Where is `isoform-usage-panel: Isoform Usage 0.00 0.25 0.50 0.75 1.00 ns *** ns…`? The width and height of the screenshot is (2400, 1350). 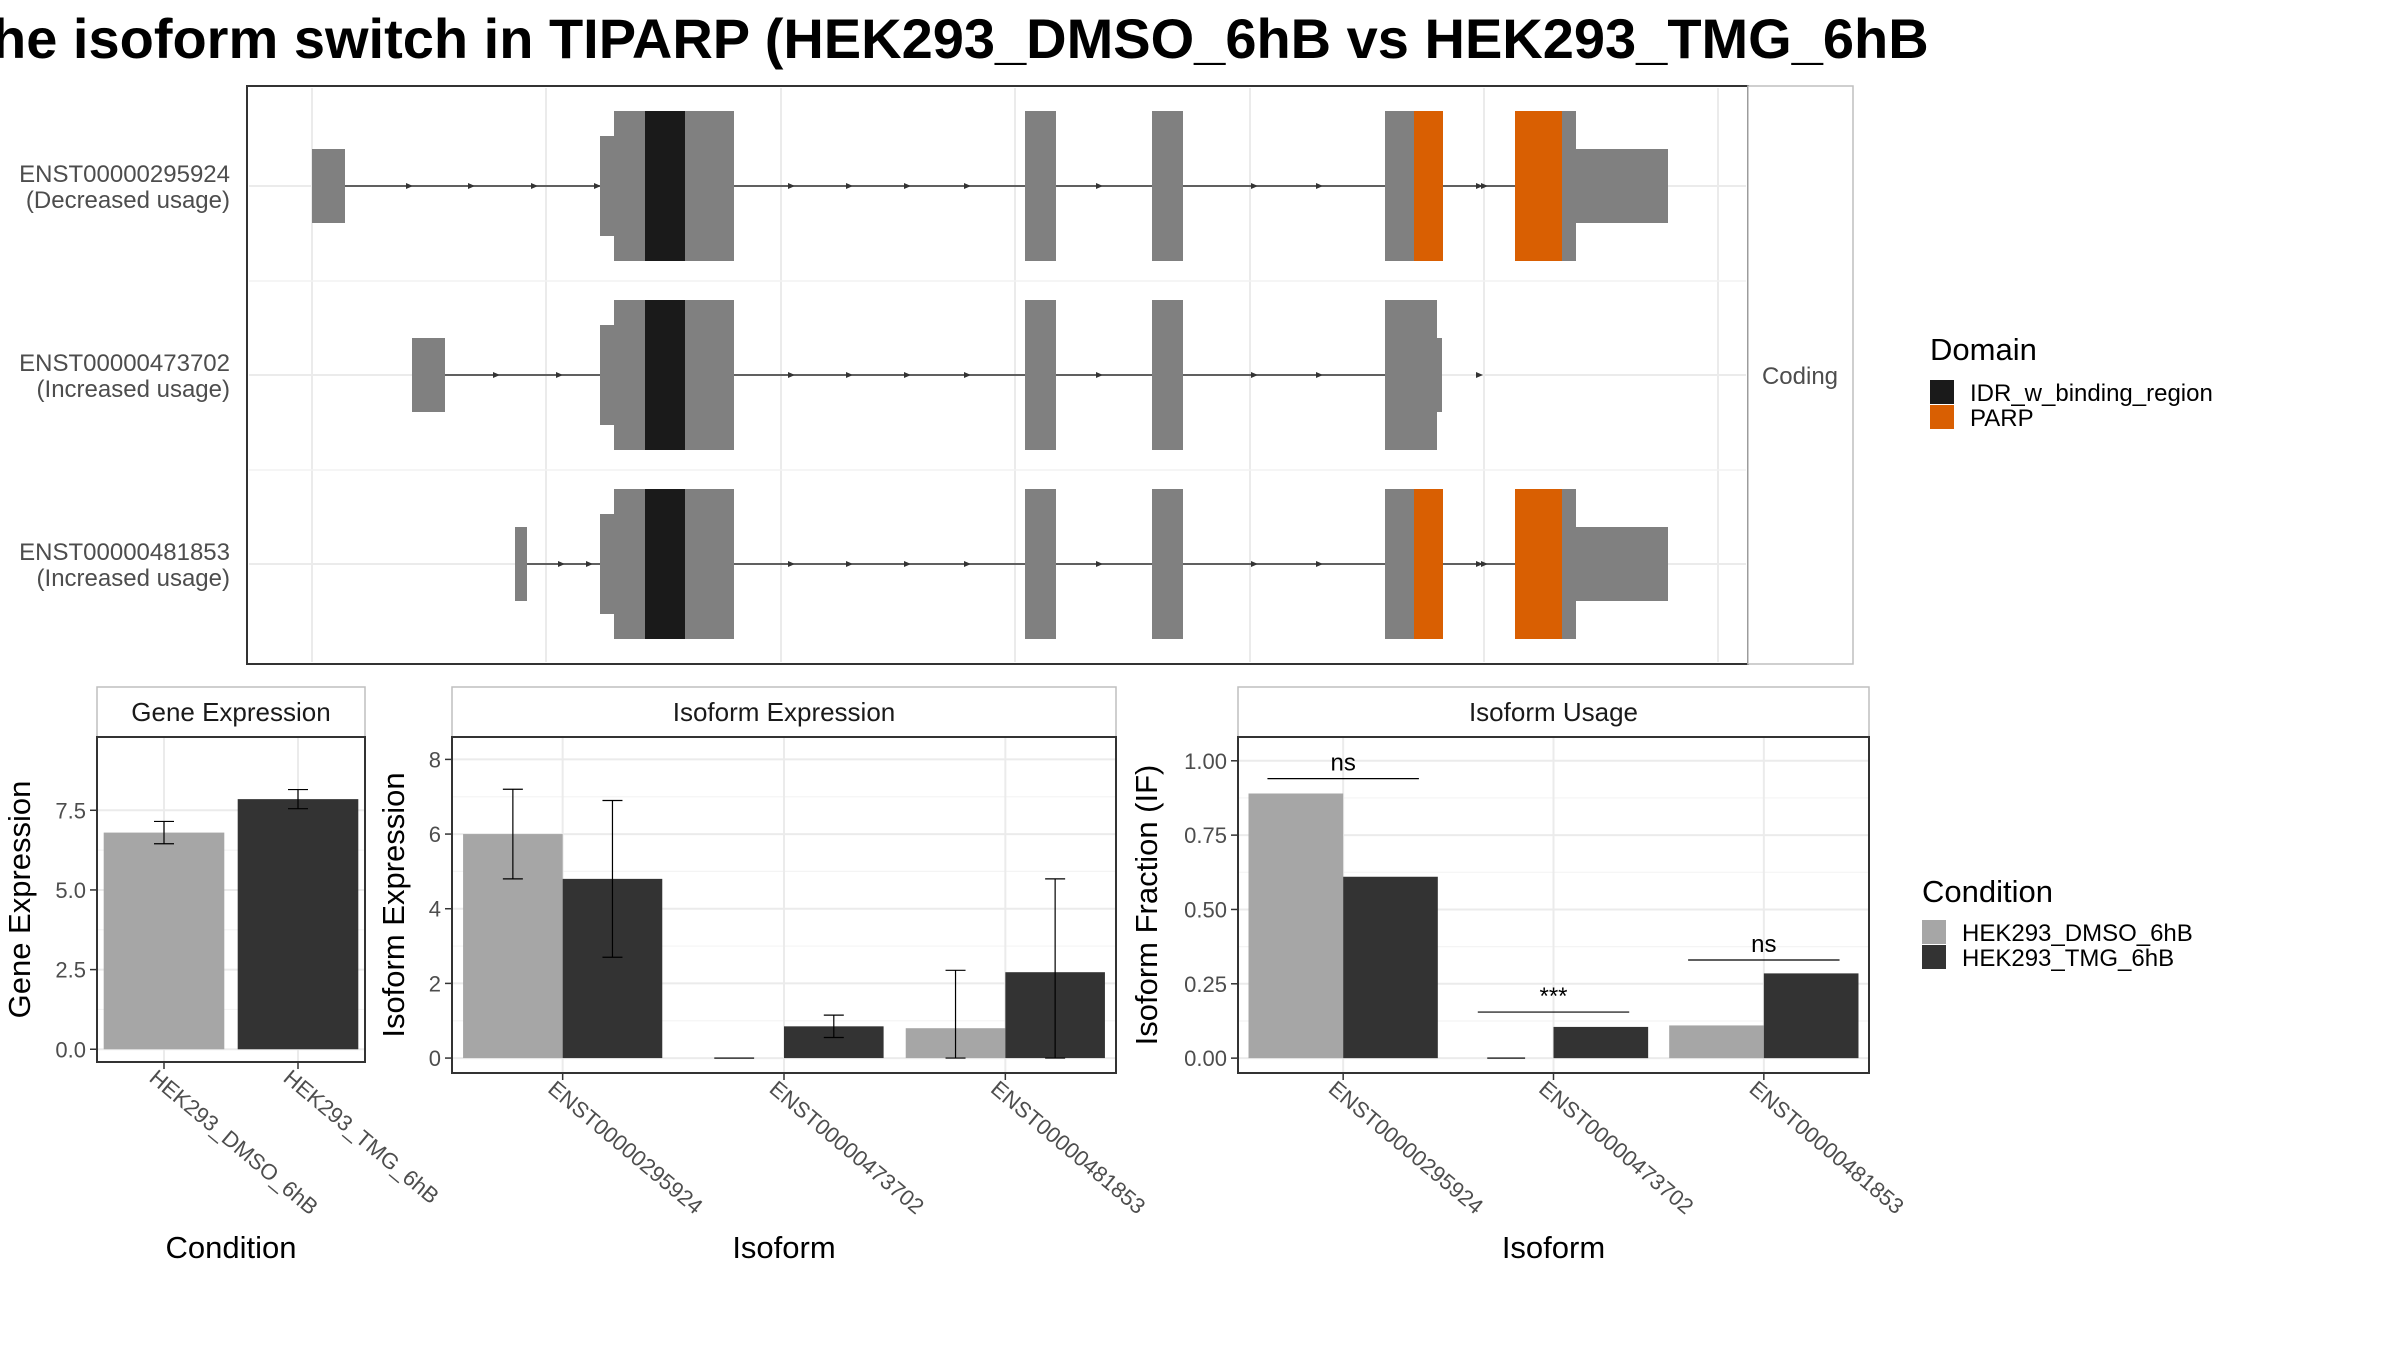
isoform-usage-panel: Isoform Usage 0.00 0.25 0.50 0.75 1.00 ns *** ns… is located at coordinates (1519, 975).